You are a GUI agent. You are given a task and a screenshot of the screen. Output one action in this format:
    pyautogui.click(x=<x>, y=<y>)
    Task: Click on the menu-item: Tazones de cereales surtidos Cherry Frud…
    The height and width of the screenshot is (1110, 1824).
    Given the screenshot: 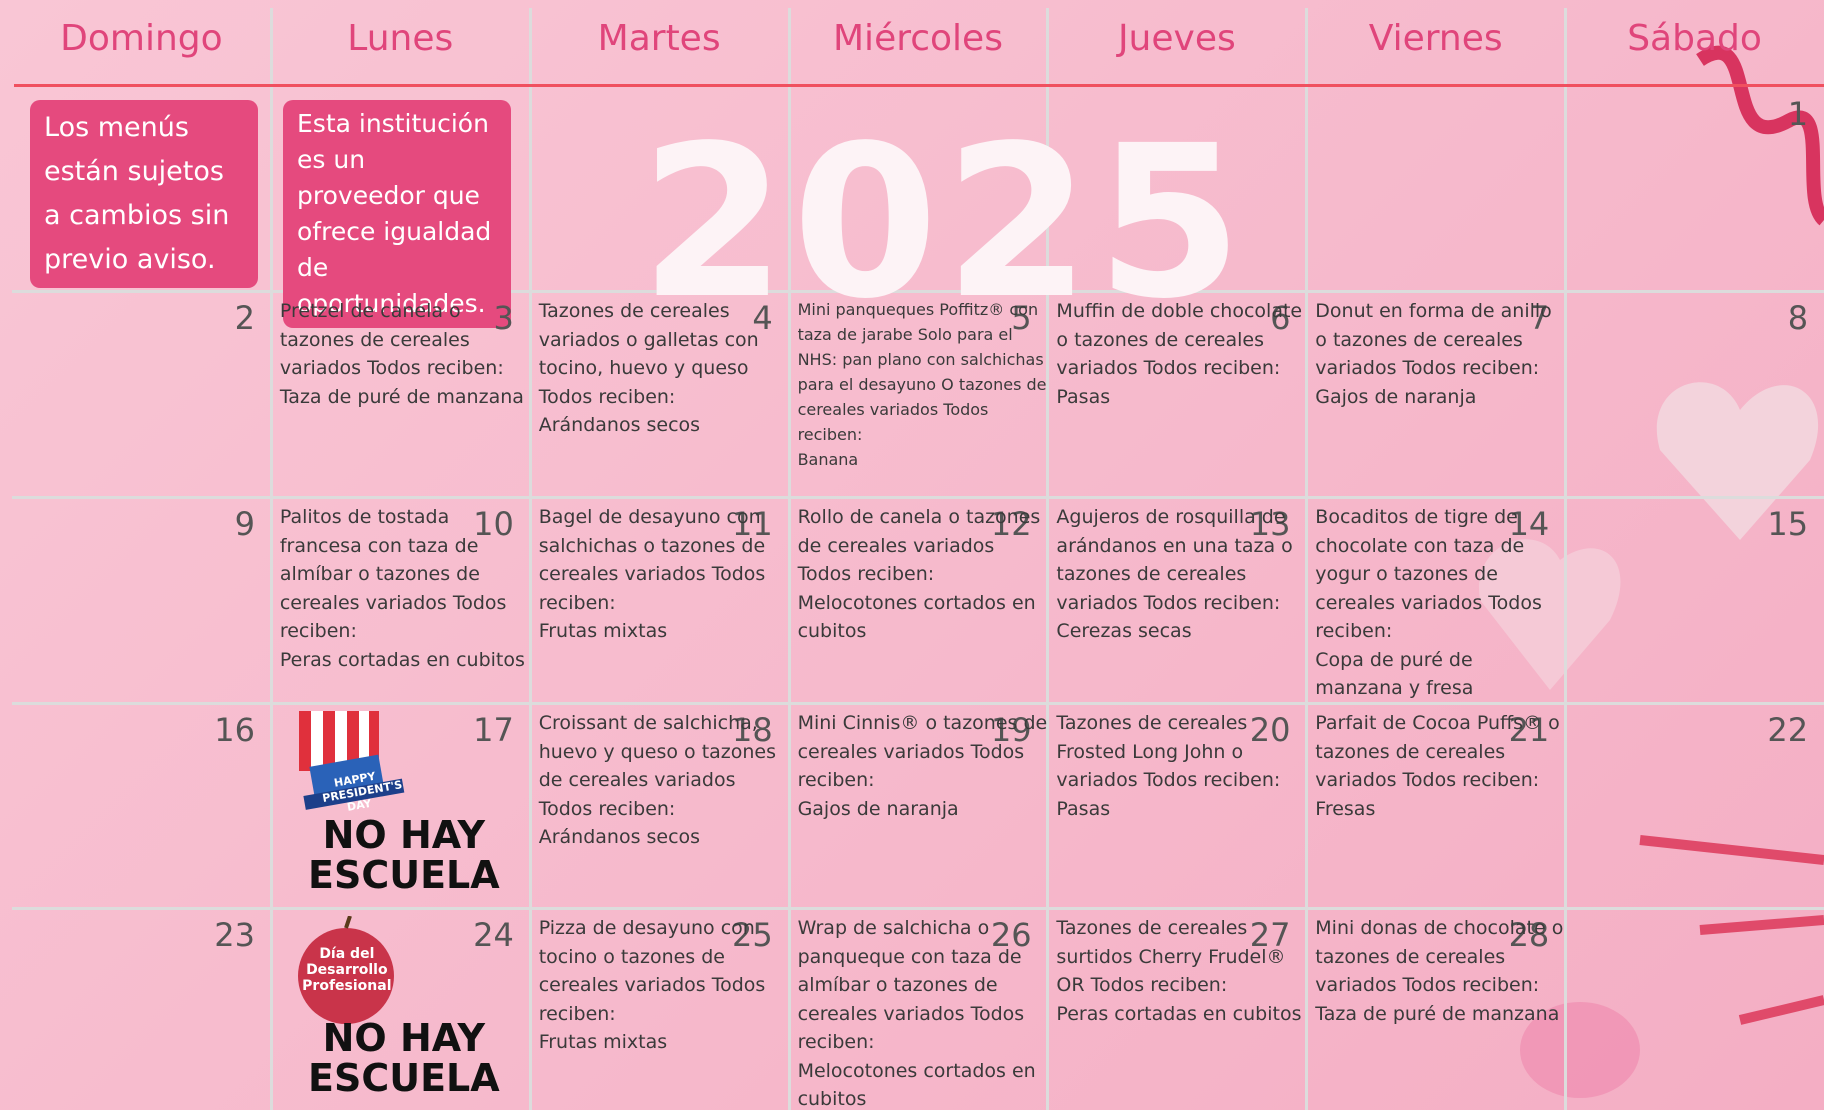 What is the action you would take?
    pyautogui.click(x=1171, y=956)
    